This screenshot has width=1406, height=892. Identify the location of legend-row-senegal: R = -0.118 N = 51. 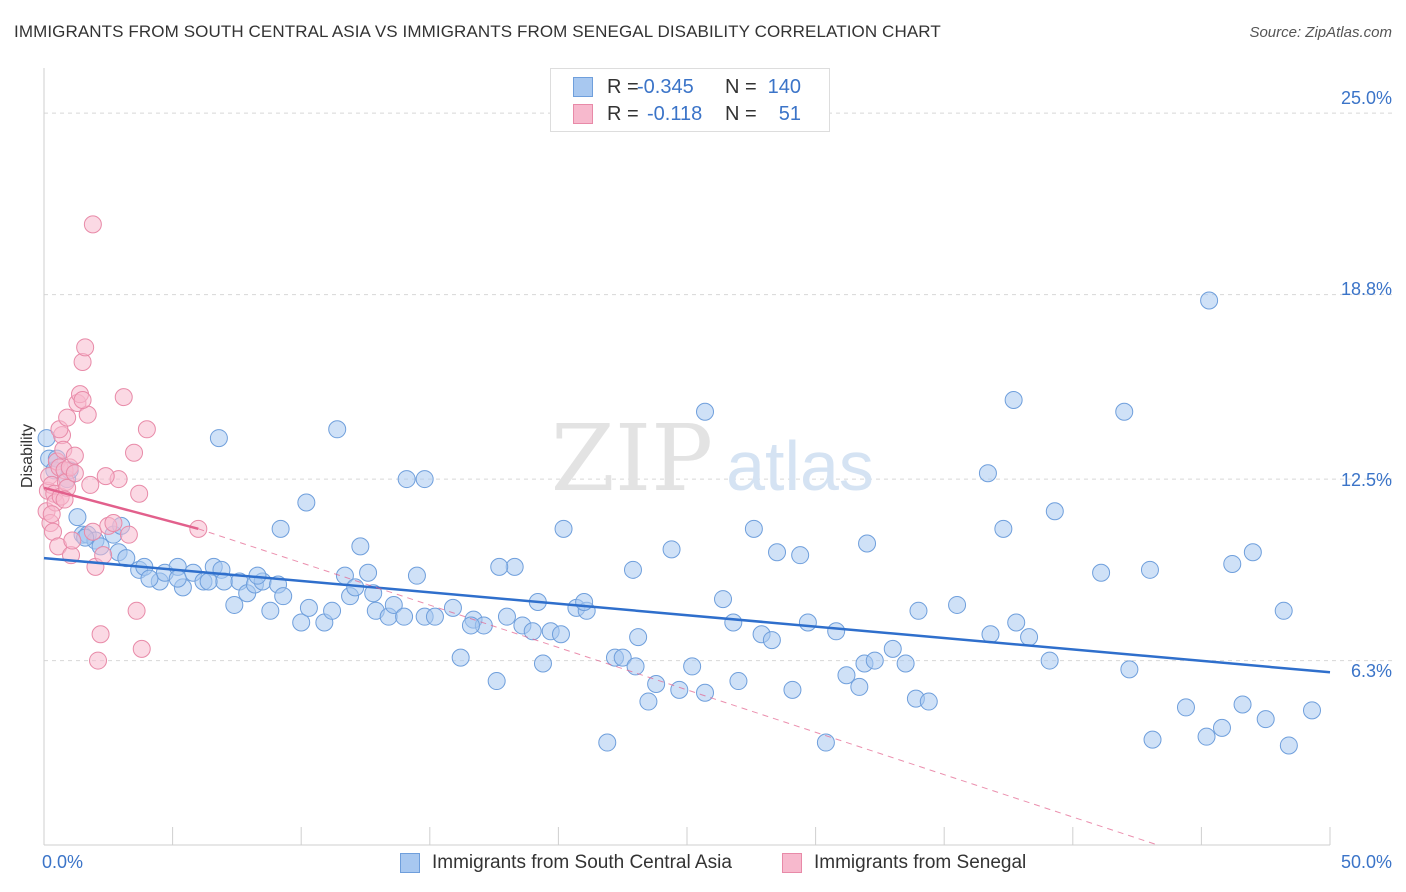
(687, 114).